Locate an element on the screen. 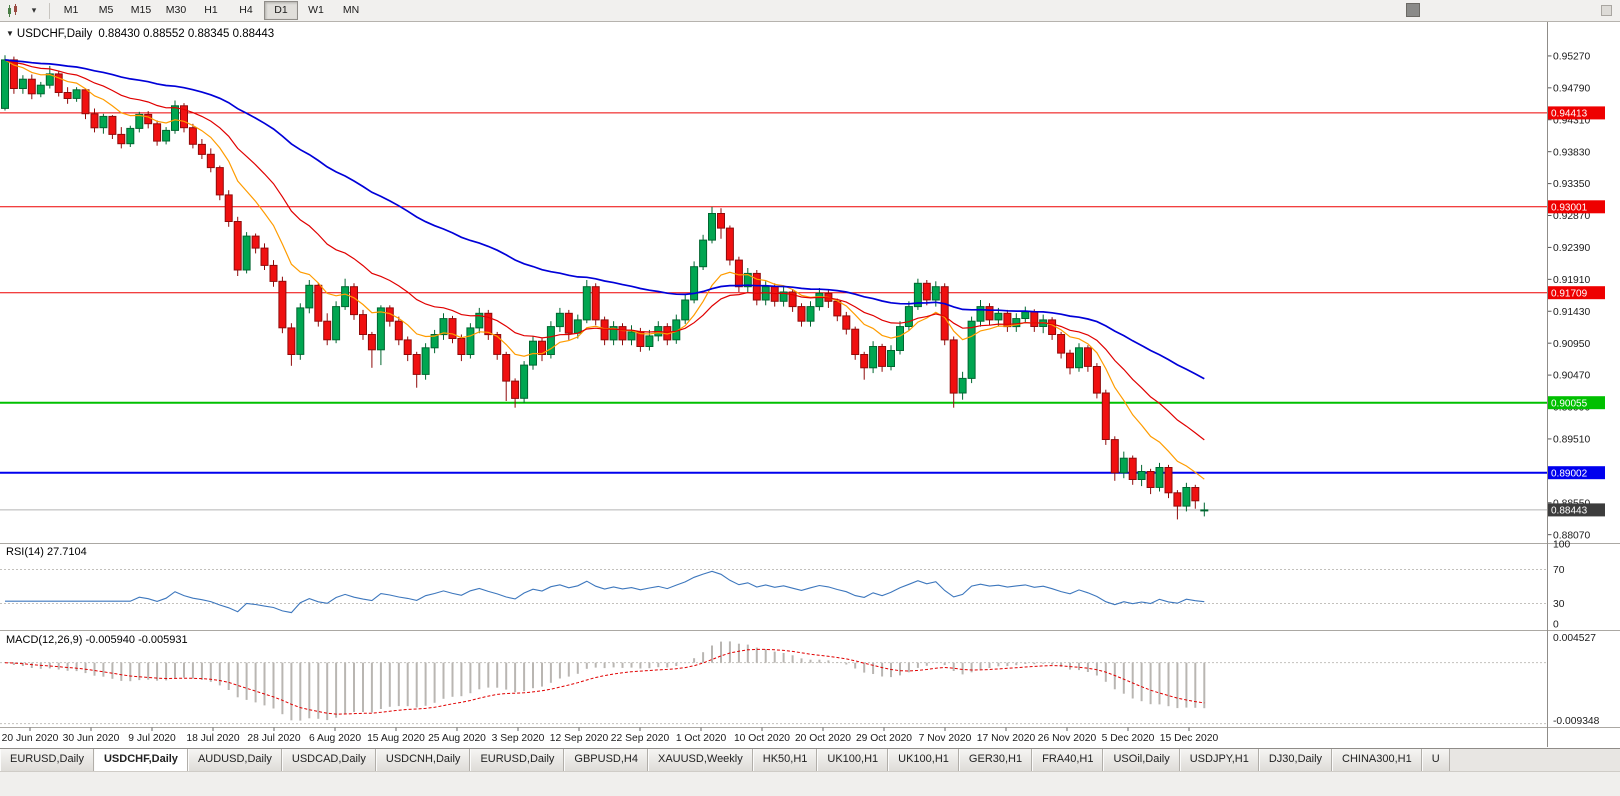 This screenshot has height=796, width=1620. chart-tab-dj30-daily: DJ30,Daily is located at coordinates (1295, 760).